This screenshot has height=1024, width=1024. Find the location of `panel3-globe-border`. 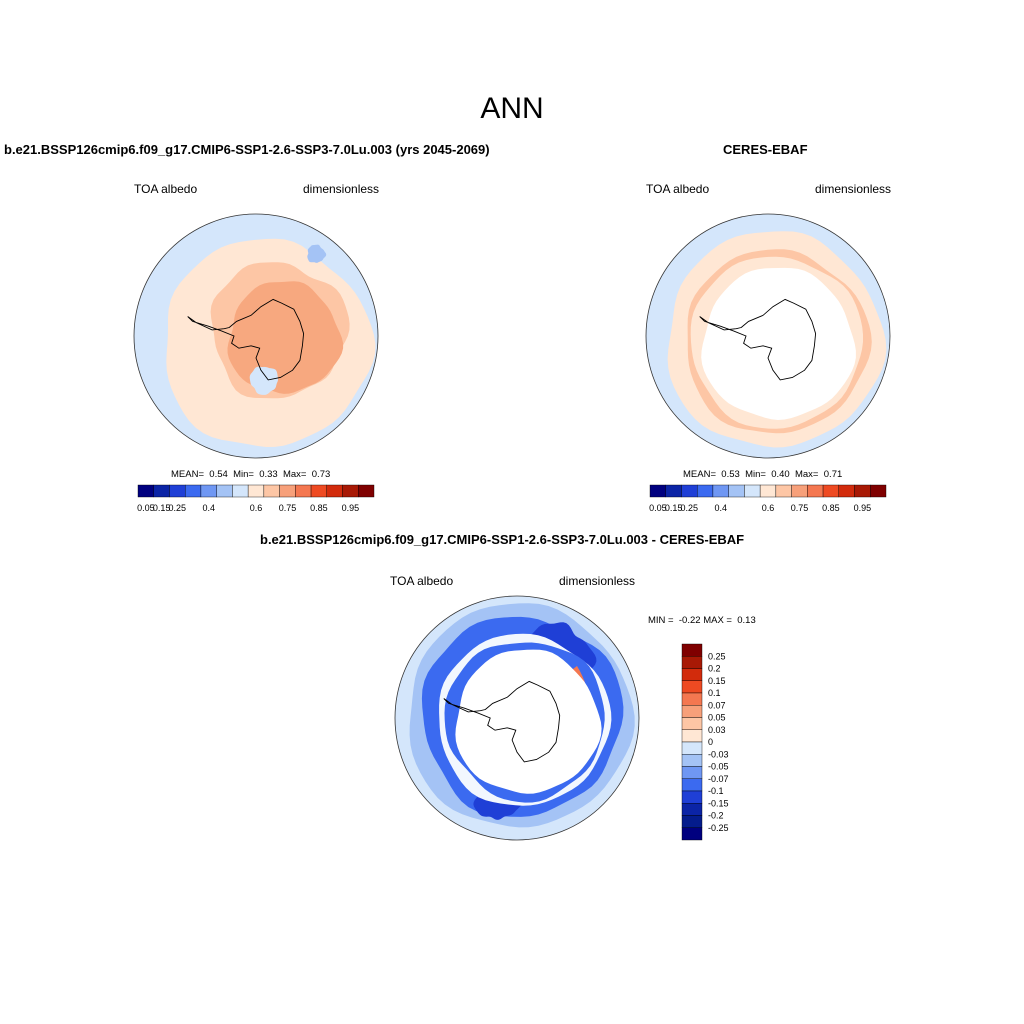

panel3-globe-border is located at coordinates (517, 718).